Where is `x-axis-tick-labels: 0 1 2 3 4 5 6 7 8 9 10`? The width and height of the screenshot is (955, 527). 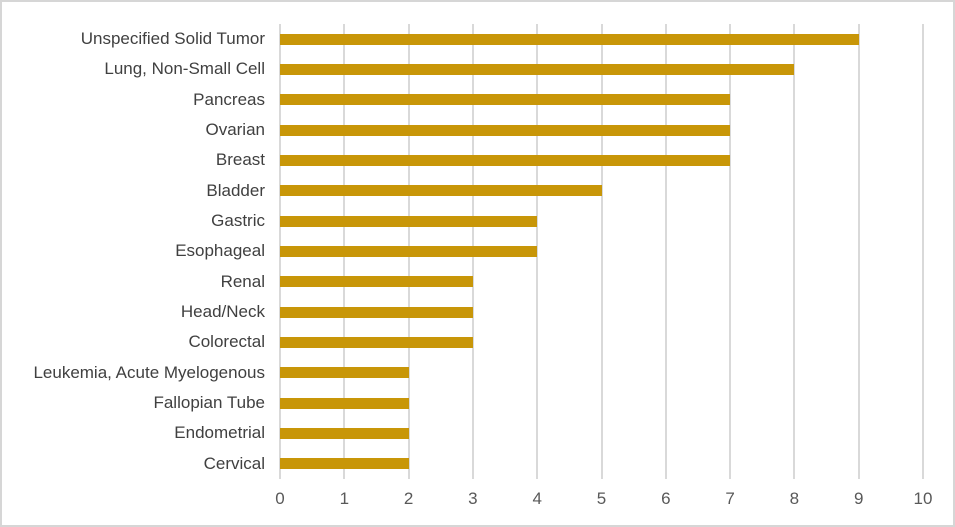 x-axis-tick-labels: 0 1 2 3 4 5 6 7 8 9 10 is located at coordinates (603, 501).